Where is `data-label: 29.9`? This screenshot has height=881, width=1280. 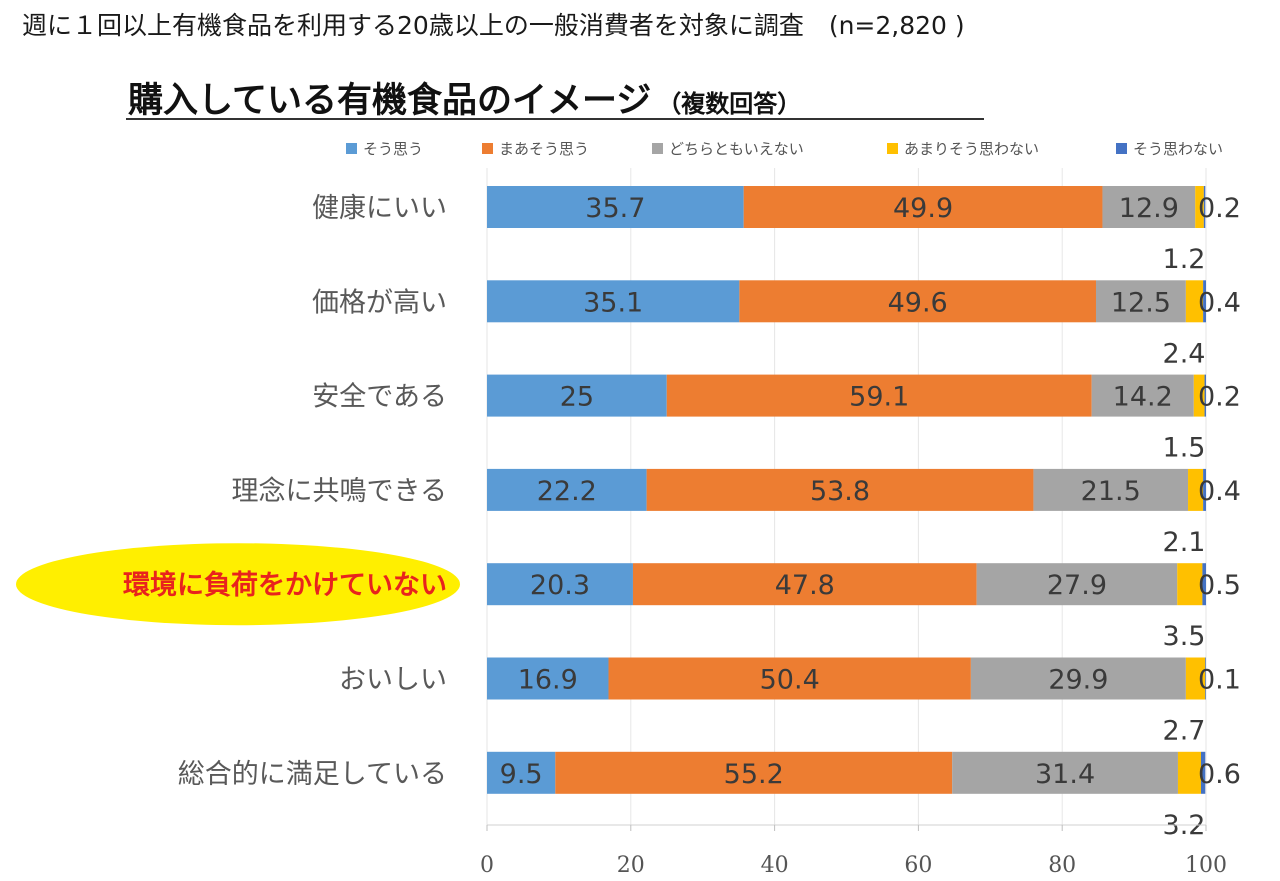 data-label: 29.9 is located at coordinates (1078, 680).